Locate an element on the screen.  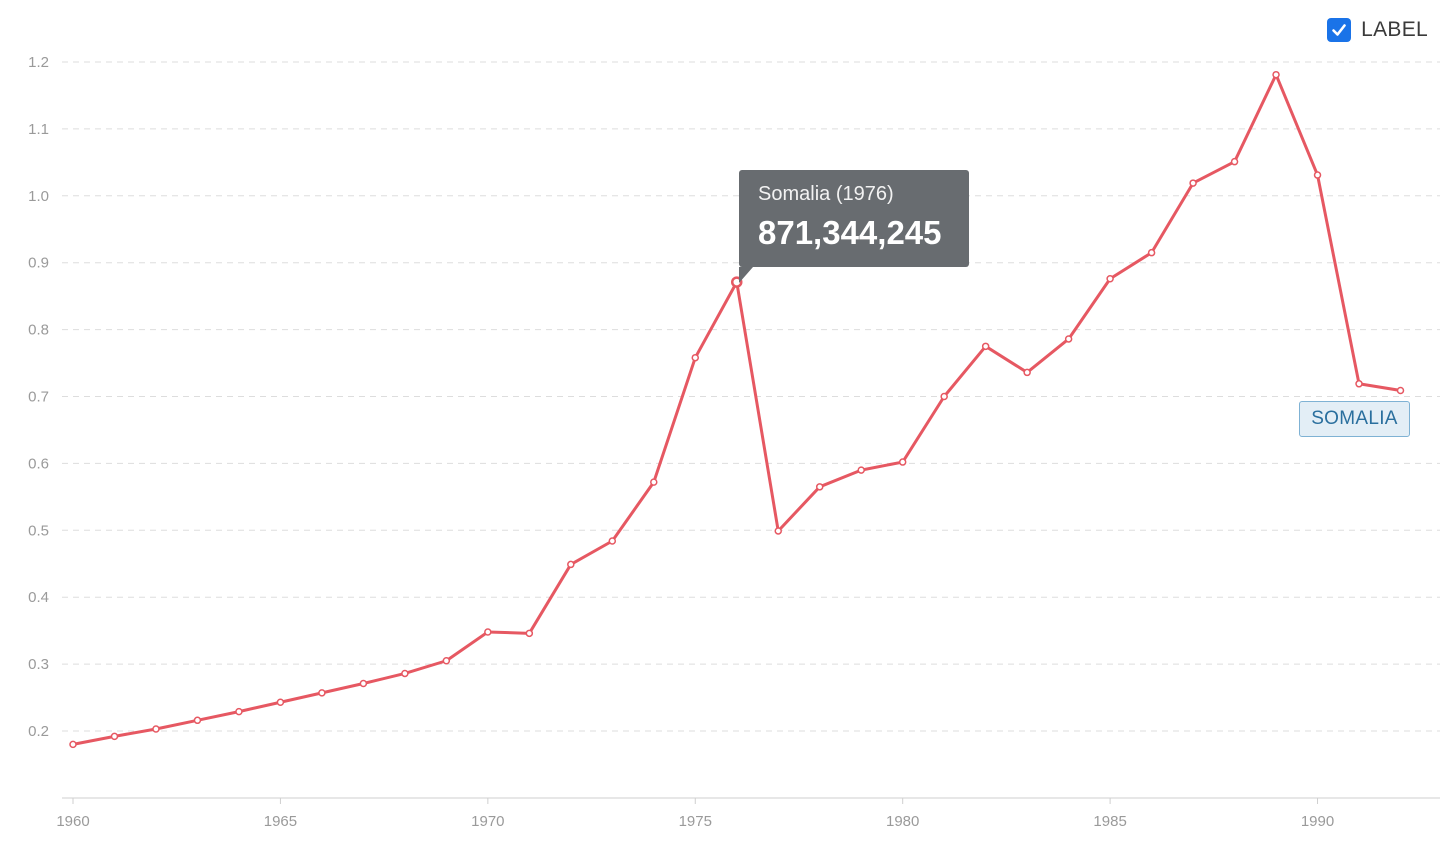
x-tick-label: 1975 is located at coordinates (695, 821).